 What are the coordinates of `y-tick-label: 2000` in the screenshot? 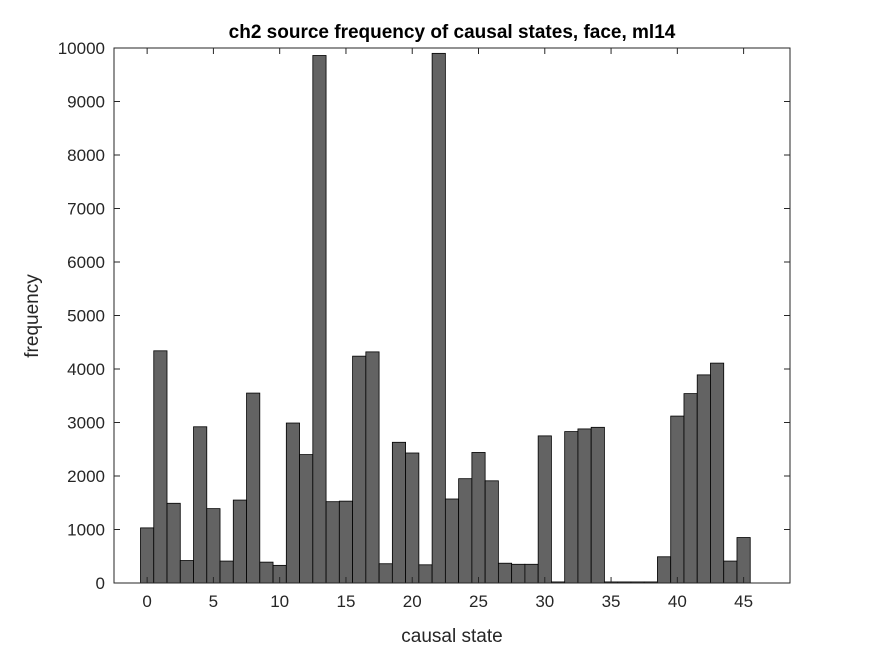 It's located at (86, 476).